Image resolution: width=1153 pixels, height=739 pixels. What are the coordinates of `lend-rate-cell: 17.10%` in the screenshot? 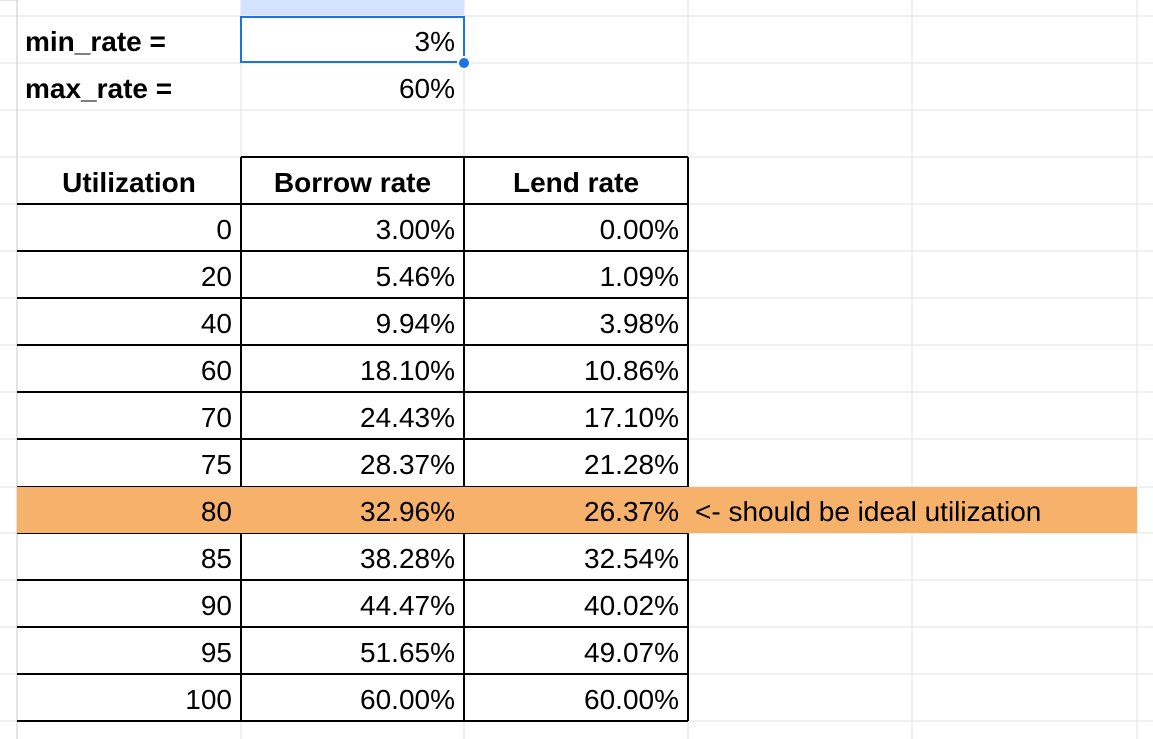 It's located at (631, 417).